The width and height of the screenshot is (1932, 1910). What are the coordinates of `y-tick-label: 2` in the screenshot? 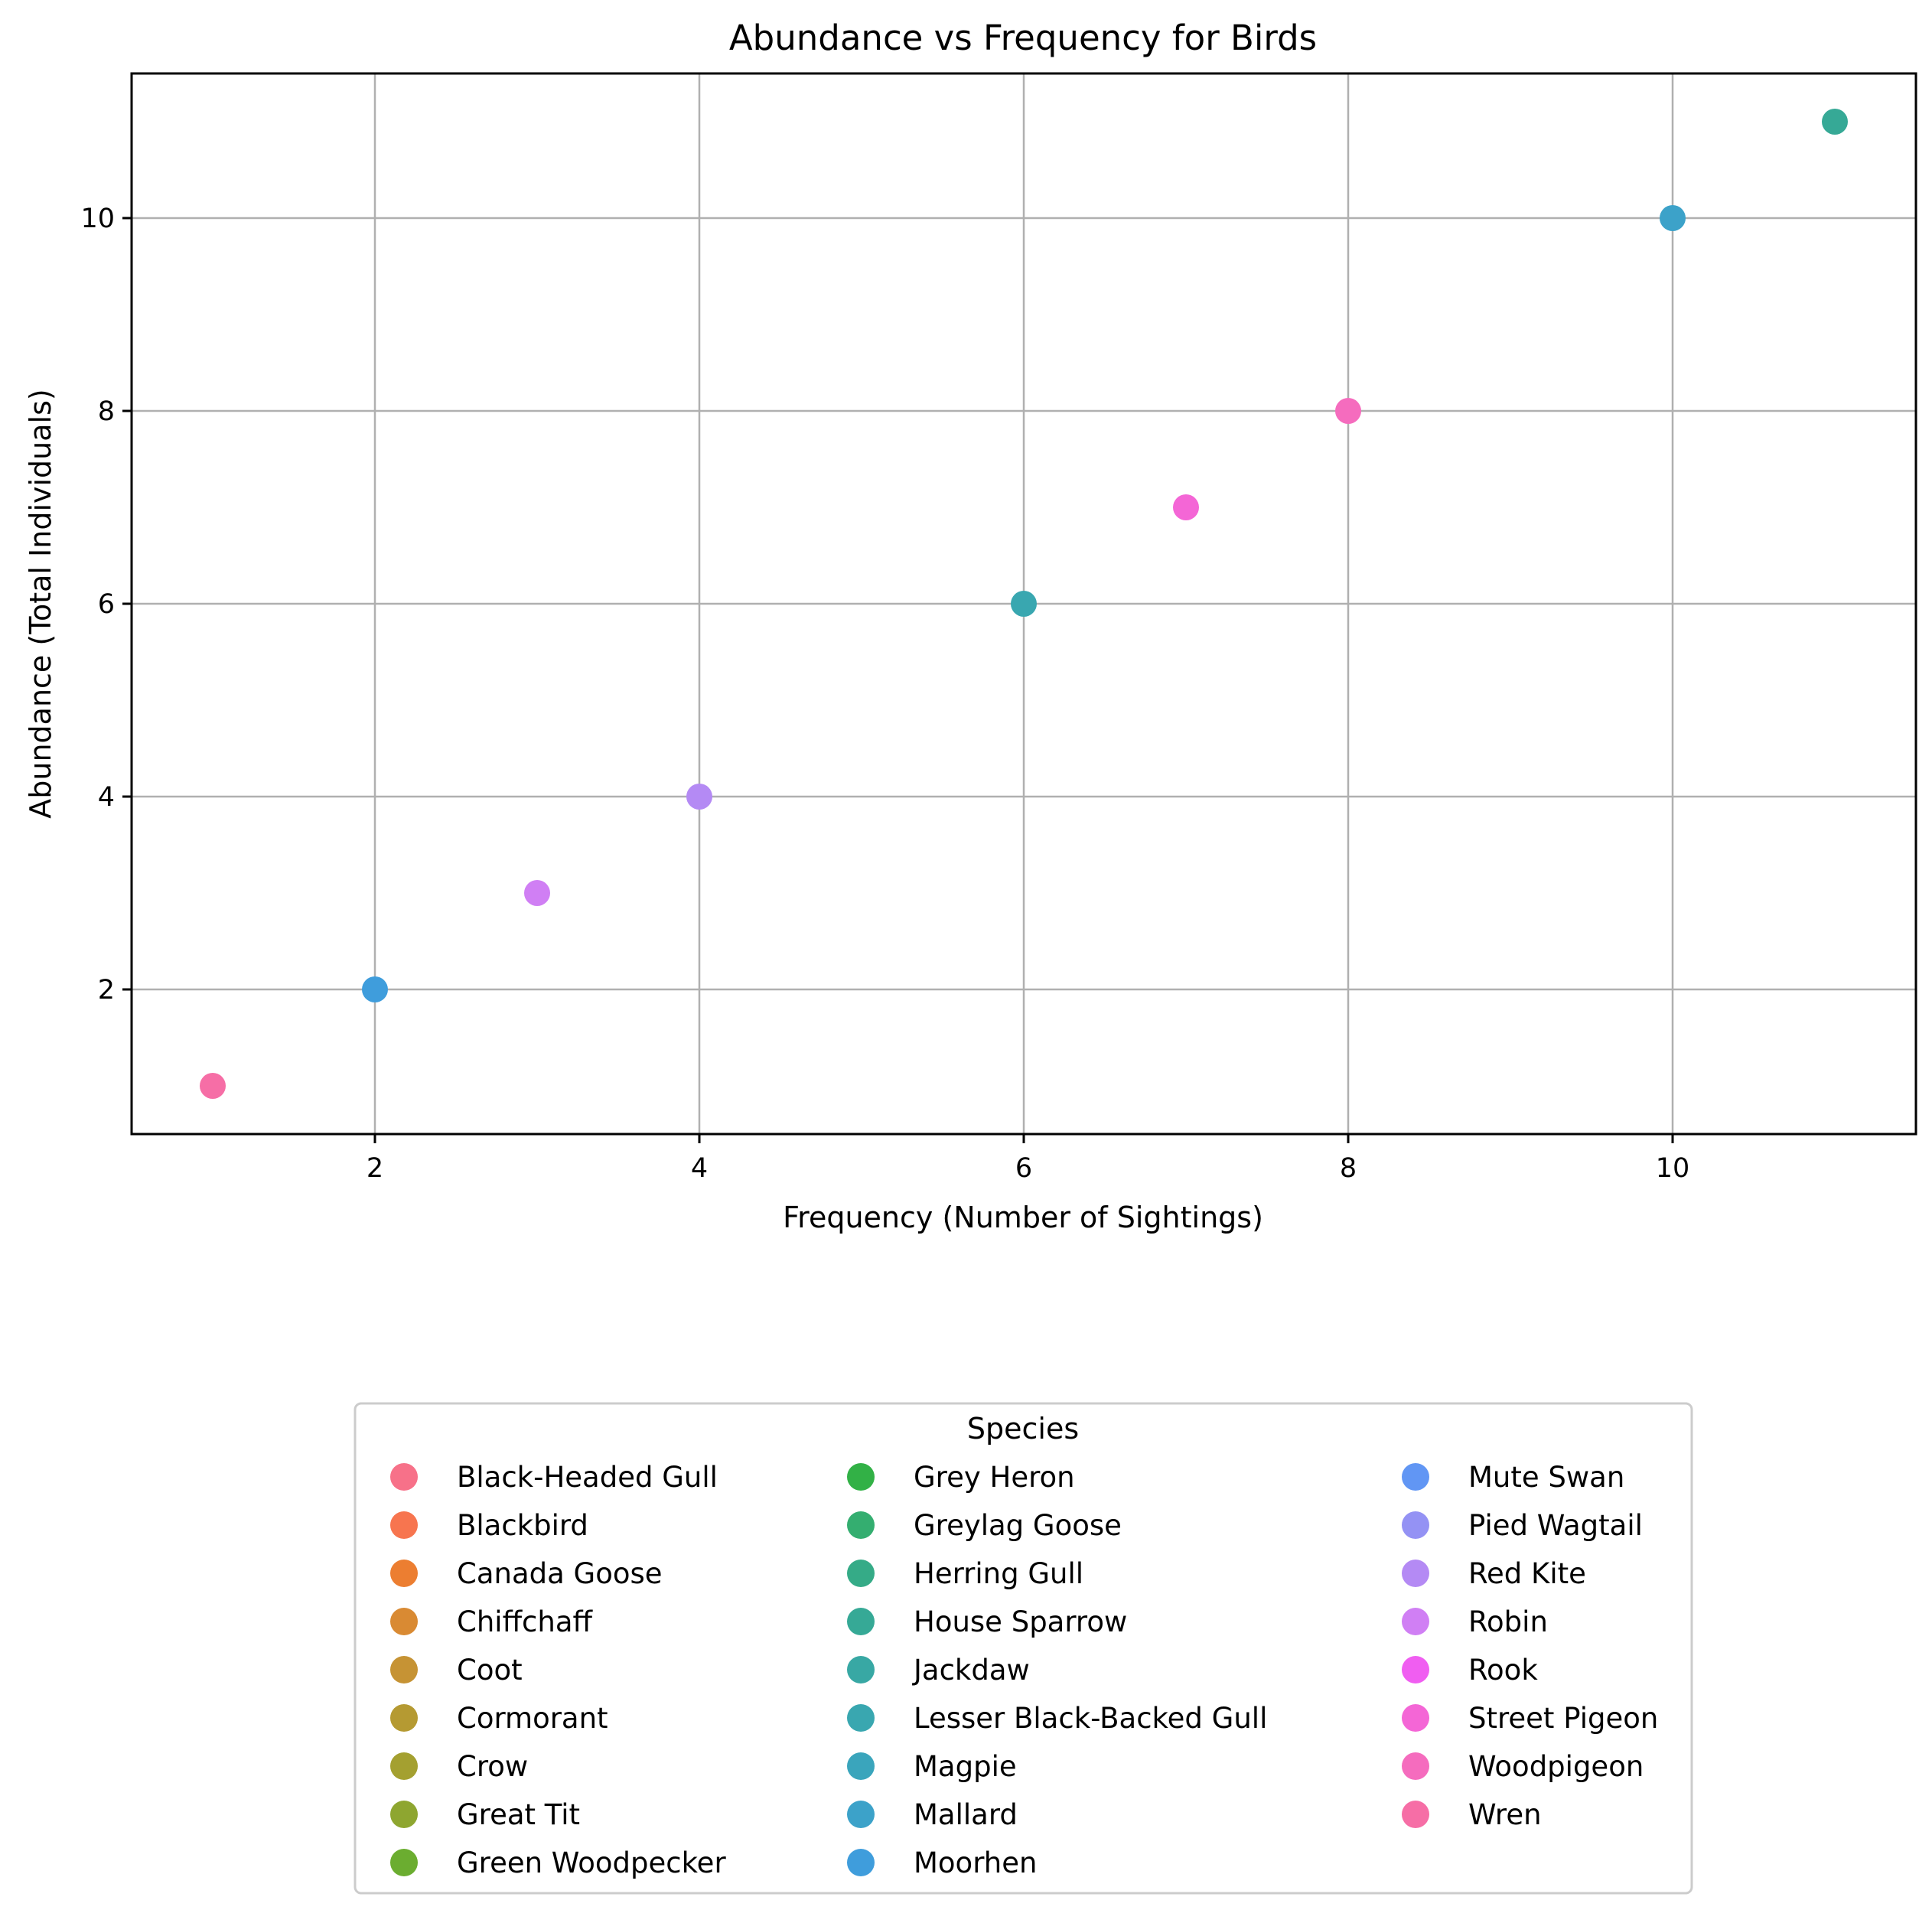 It's located at (106, 990).